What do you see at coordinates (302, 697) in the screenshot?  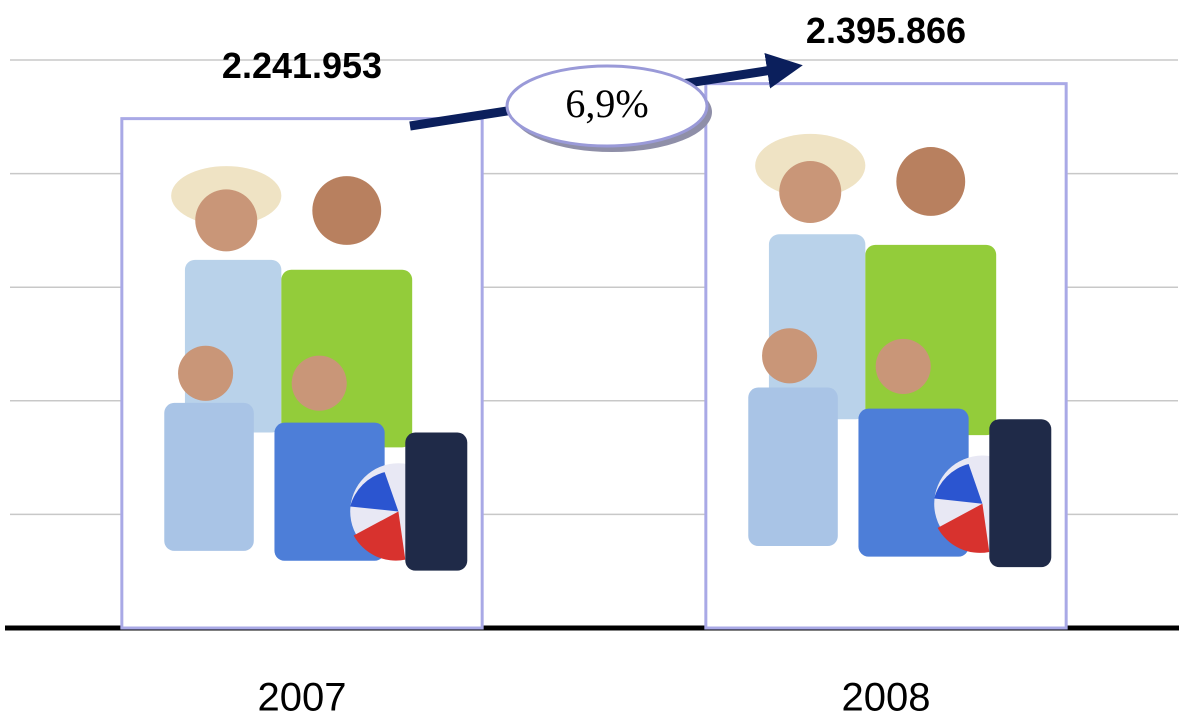 I see `x-tick-label: 2007` at bounding box center [302, 697].